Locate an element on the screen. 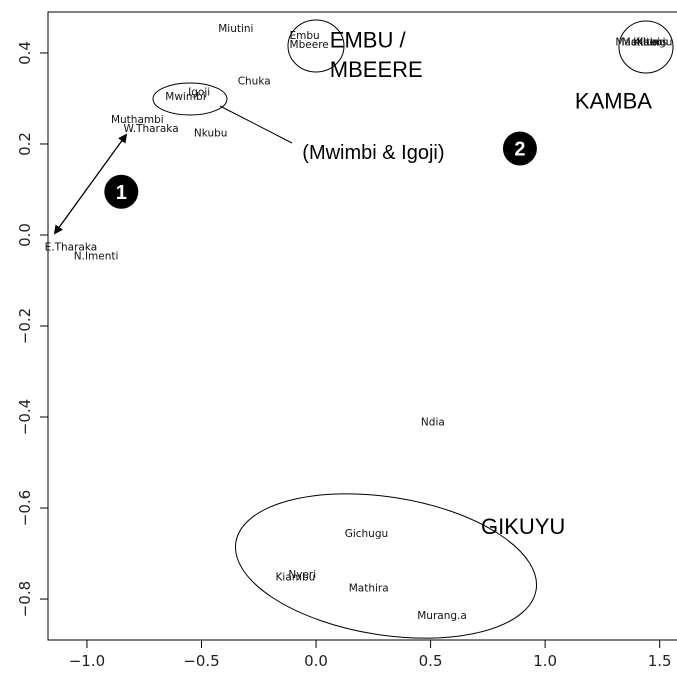 This screenshot has height=694, width=677. point-label: Miutini is located at coordinates (235, 29).